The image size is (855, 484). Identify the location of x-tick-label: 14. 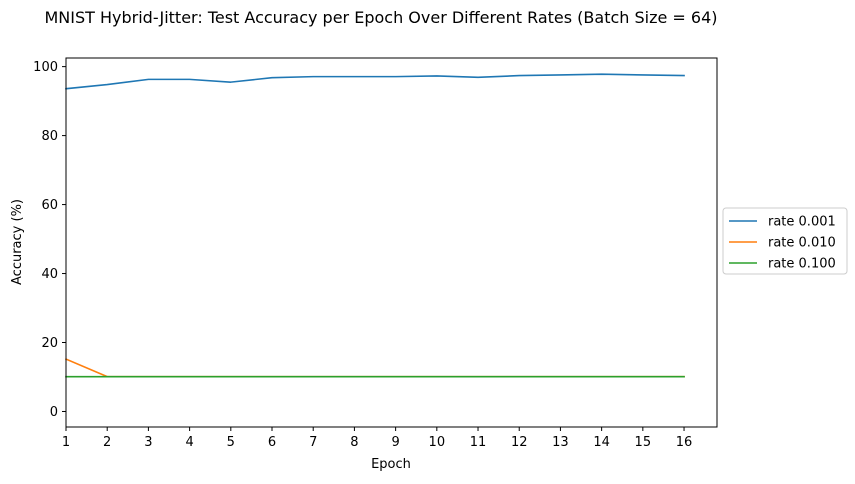
(601, 442).